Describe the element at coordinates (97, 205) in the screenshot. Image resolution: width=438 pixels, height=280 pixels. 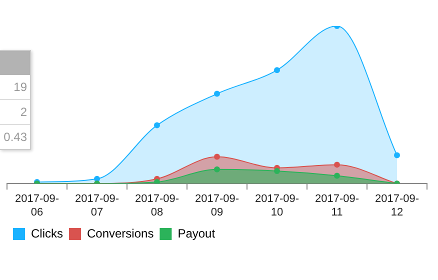
I see `x-tick-label: 2017-09-07` at that location.